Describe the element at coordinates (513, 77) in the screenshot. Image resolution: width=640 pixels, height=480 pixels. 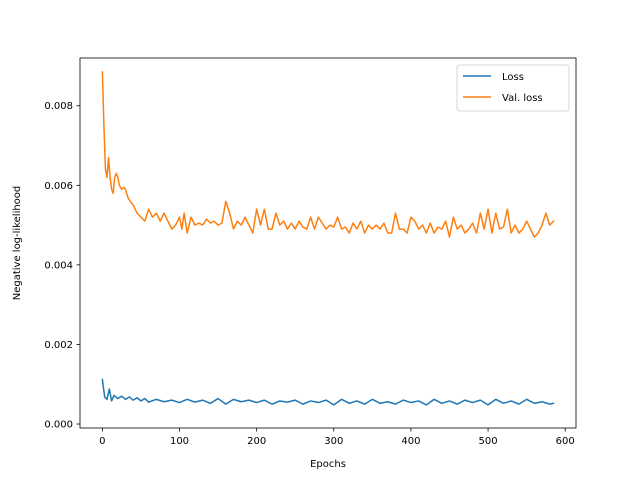
I see `legend-label: Loss` at that location.